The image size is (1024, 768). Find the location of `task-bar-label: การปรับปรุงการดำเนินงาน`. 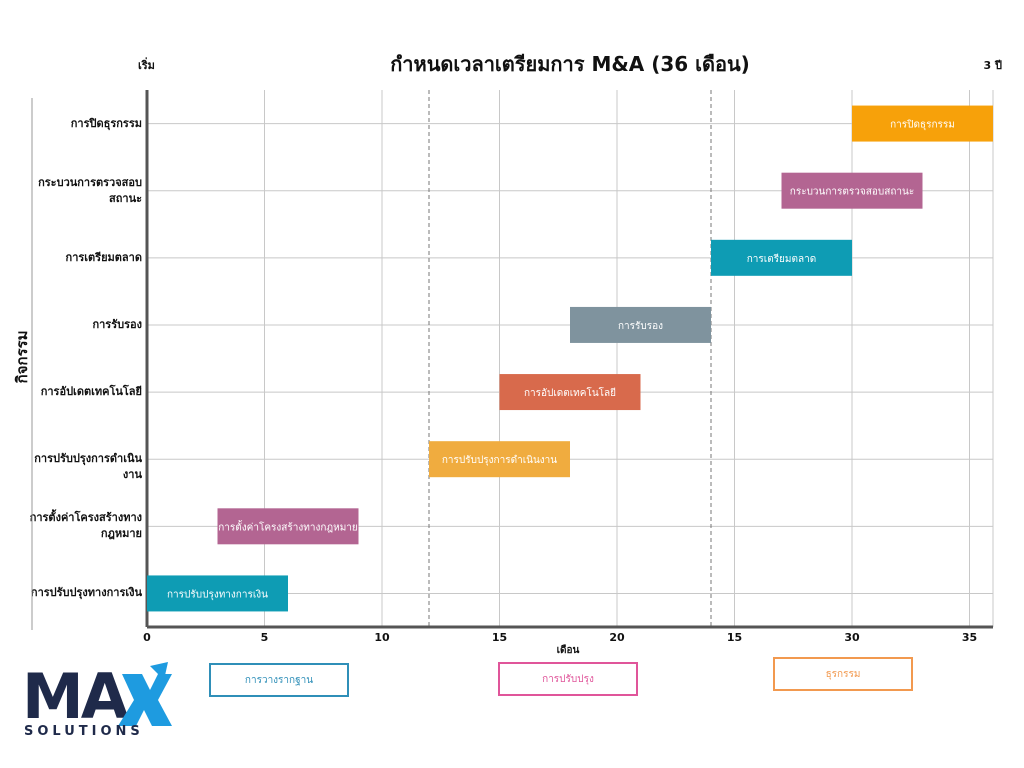

task-bar-label: การปรับปรุงการดำเนินงาน is located at coordinates (499, 460).